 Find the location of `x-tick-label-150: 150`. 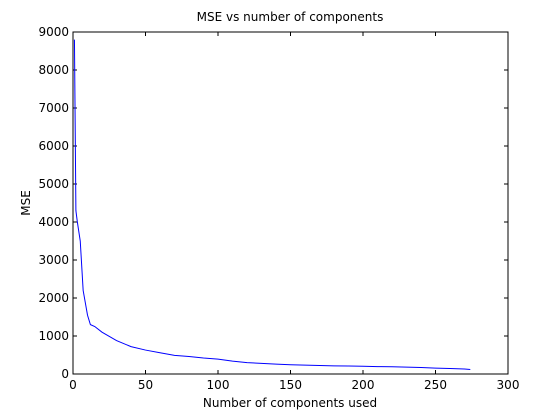

x-tick-label-150: 150 is located at coordinates (290, 385).